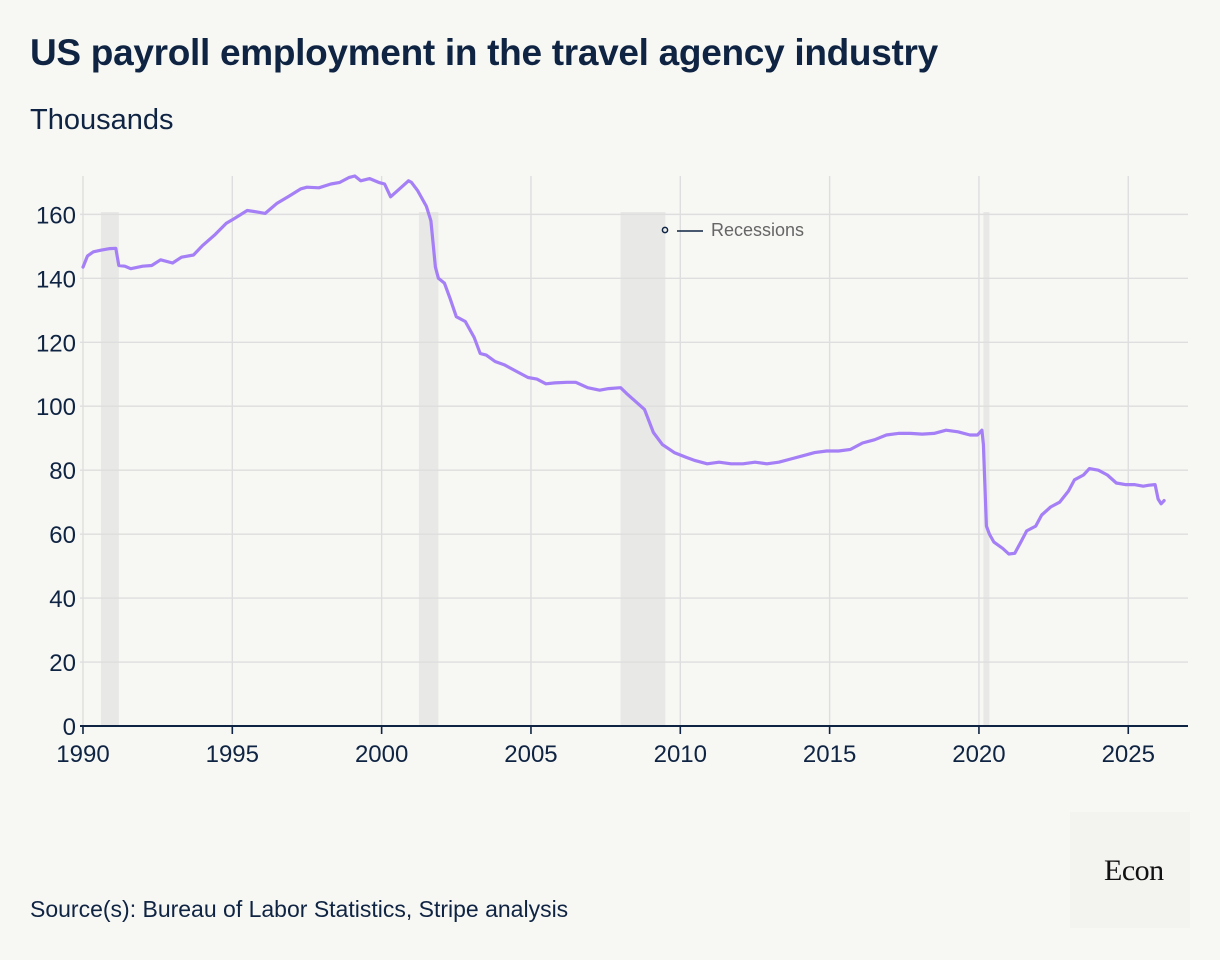 This screenshot has width=1220, height=960. What do you see at coordinates (56, 215) in the screenshot?
I see `y-tick-label-160: 160` at bounding box center [56, 215].